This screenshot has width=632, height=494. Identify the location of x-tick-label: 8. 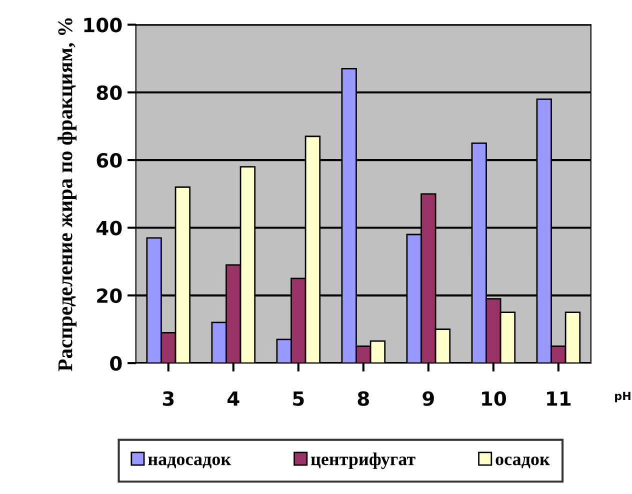
(363, 398).